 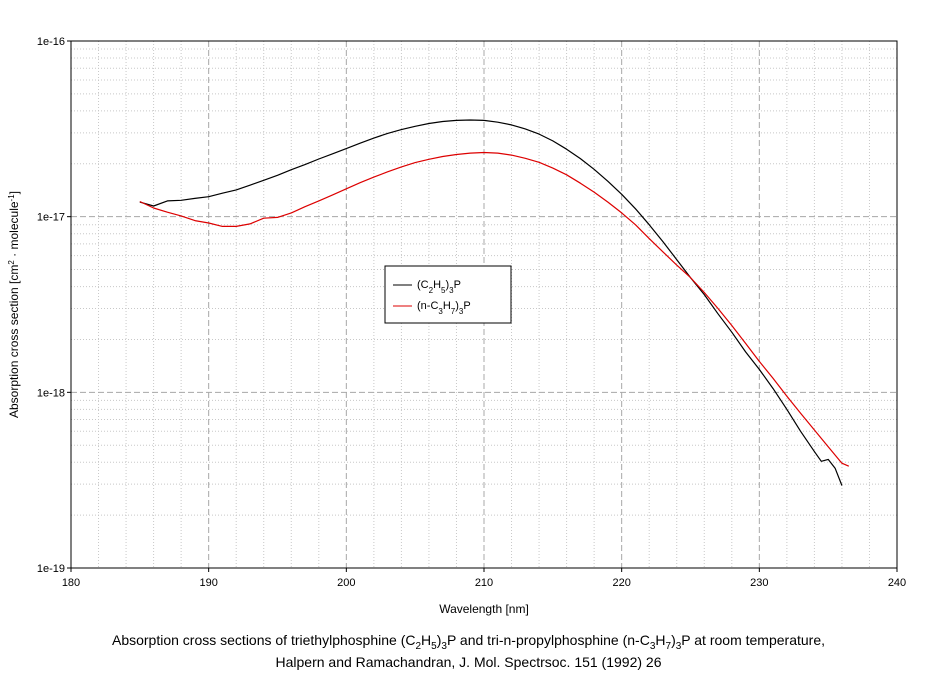 What do you see at coordinates (208, 583) in the screenshot?
I see `x-tick-label: 190` at bounding box center [208, 583].